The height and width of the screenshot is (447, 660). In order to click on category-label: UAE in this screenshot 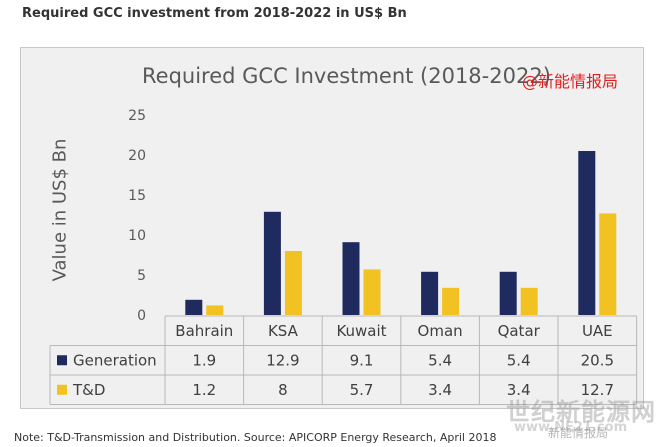, I will do `click(597, 331)`.